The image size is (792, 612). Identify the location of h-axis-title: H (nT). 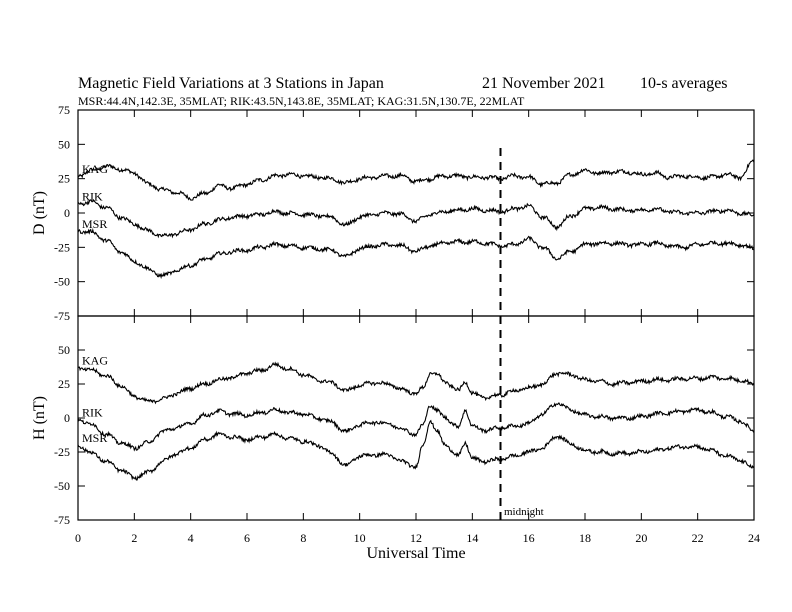
(39, 418).